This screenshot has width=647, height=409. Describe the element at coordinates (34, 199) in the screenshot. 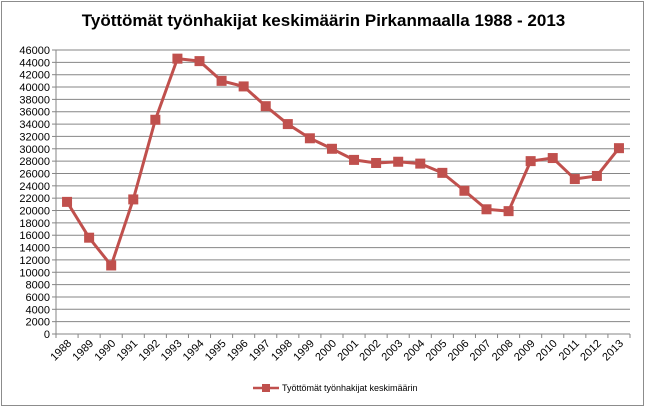

I see `y-tick-label: 22000` at that location.